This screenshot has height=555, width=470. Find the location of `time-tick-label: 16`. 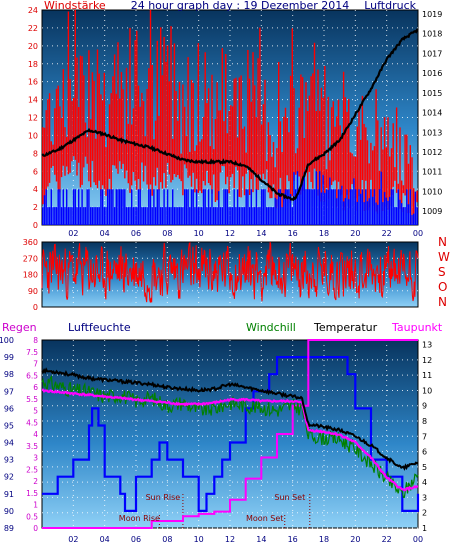

time-tick-label: 16 is located at coordinates (293, 233).